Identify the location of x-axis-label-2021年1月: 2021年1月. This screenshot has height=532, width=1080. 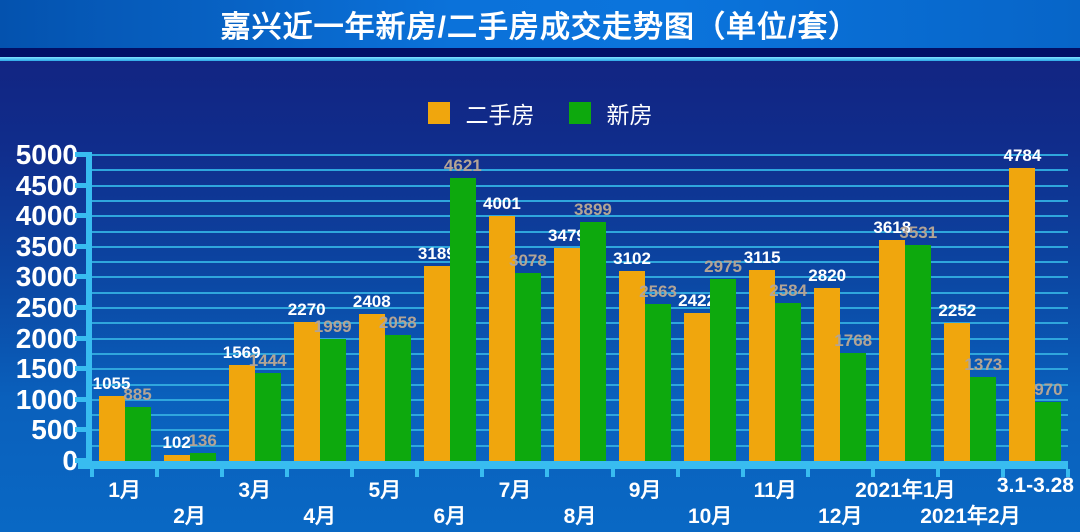
(905, 490).